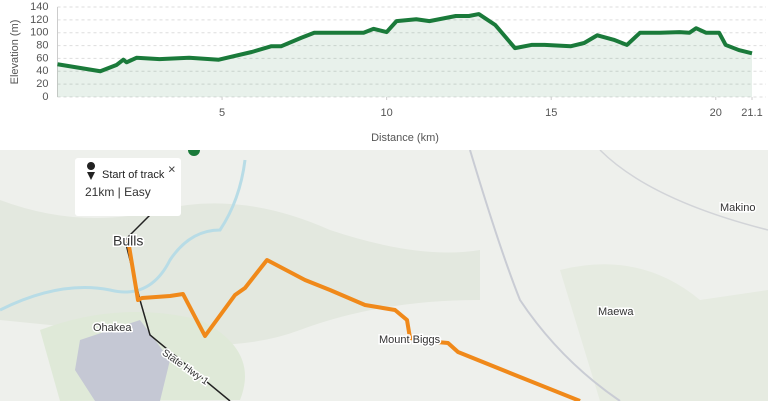  What do you see at coordinates (222, 113) in the screenshot?
I see `x-tick-label: 5` at bounding box center [222, 113].